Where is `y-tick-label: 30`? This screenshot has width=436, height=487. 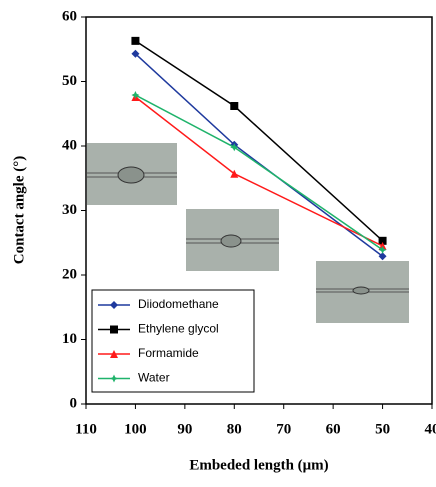
y-tick-label: 30 is located at coordinates (69, 210).